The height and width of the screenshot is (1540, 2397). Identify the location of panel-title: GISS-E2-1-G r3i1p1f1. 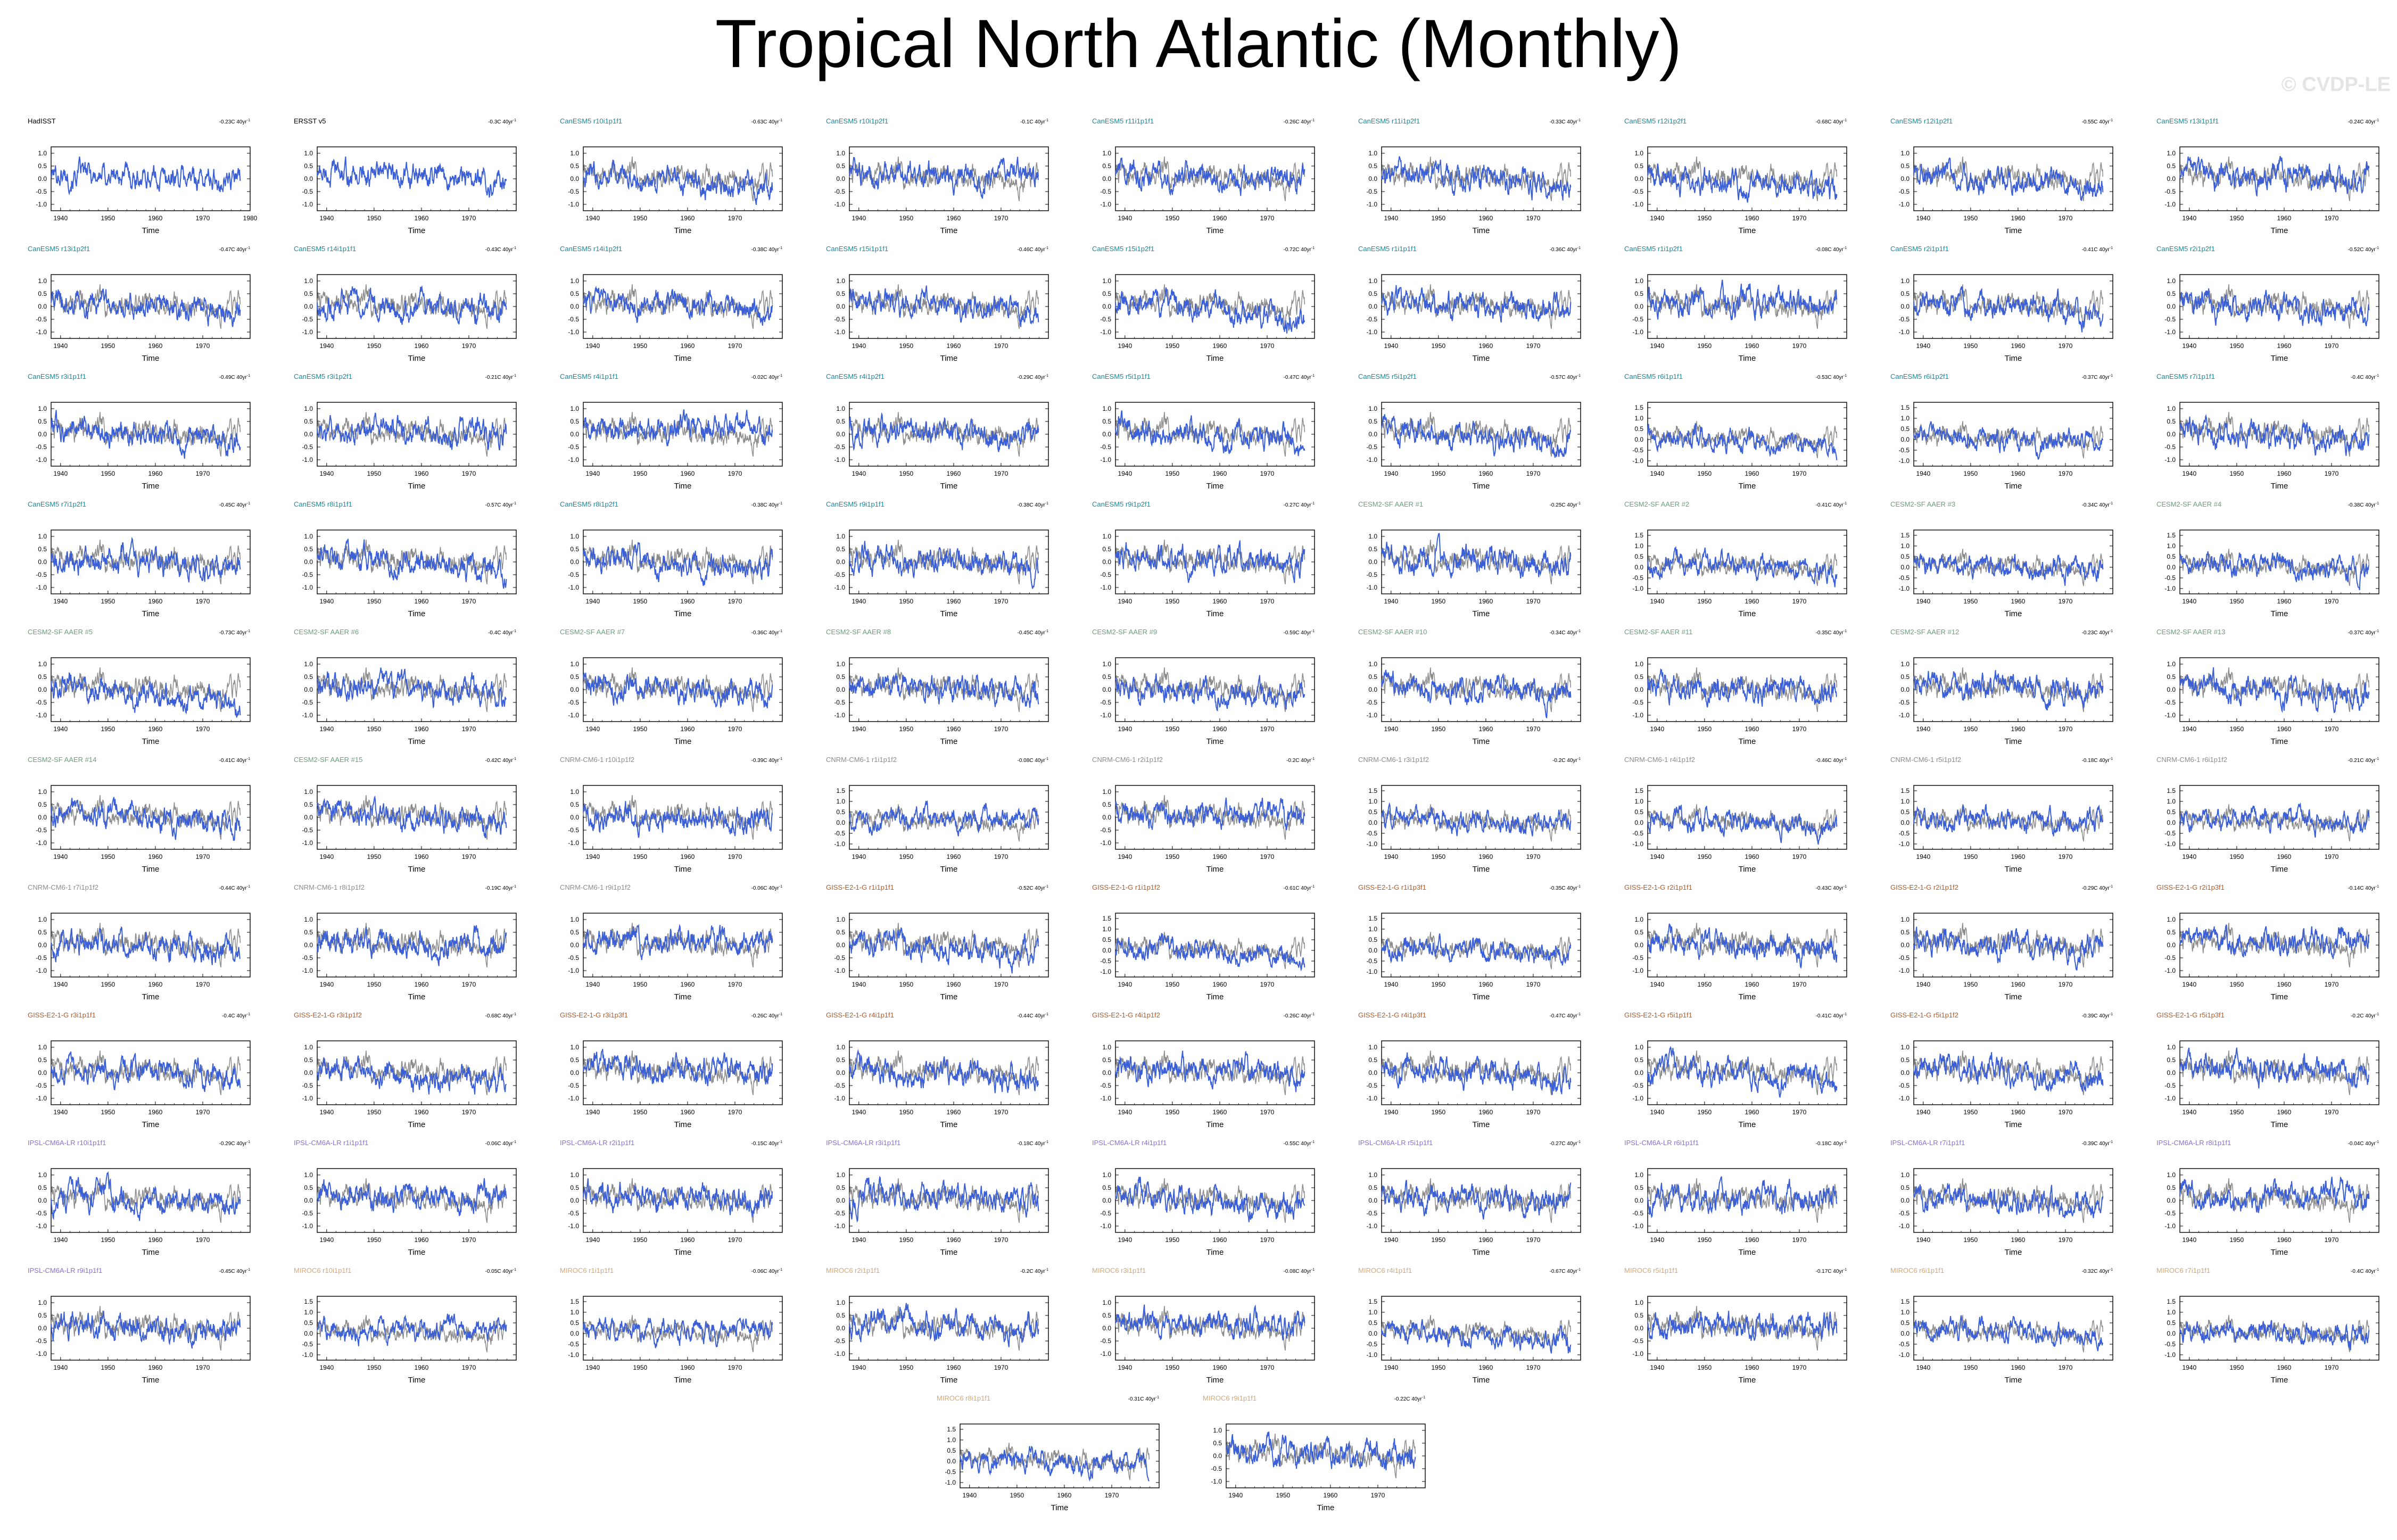
(62, 1015).